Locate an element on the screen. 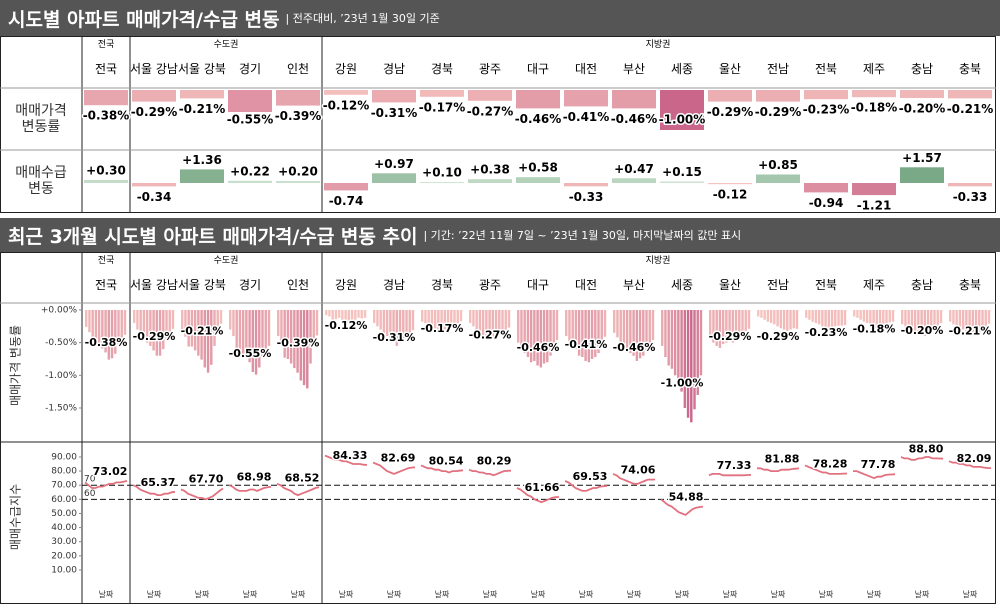 This screenshot has height=604, width=1000. section-title: 최근 3개월 시도별 아파트 매매가격/수급 변동 추이 is located at coordinates (213, 236).